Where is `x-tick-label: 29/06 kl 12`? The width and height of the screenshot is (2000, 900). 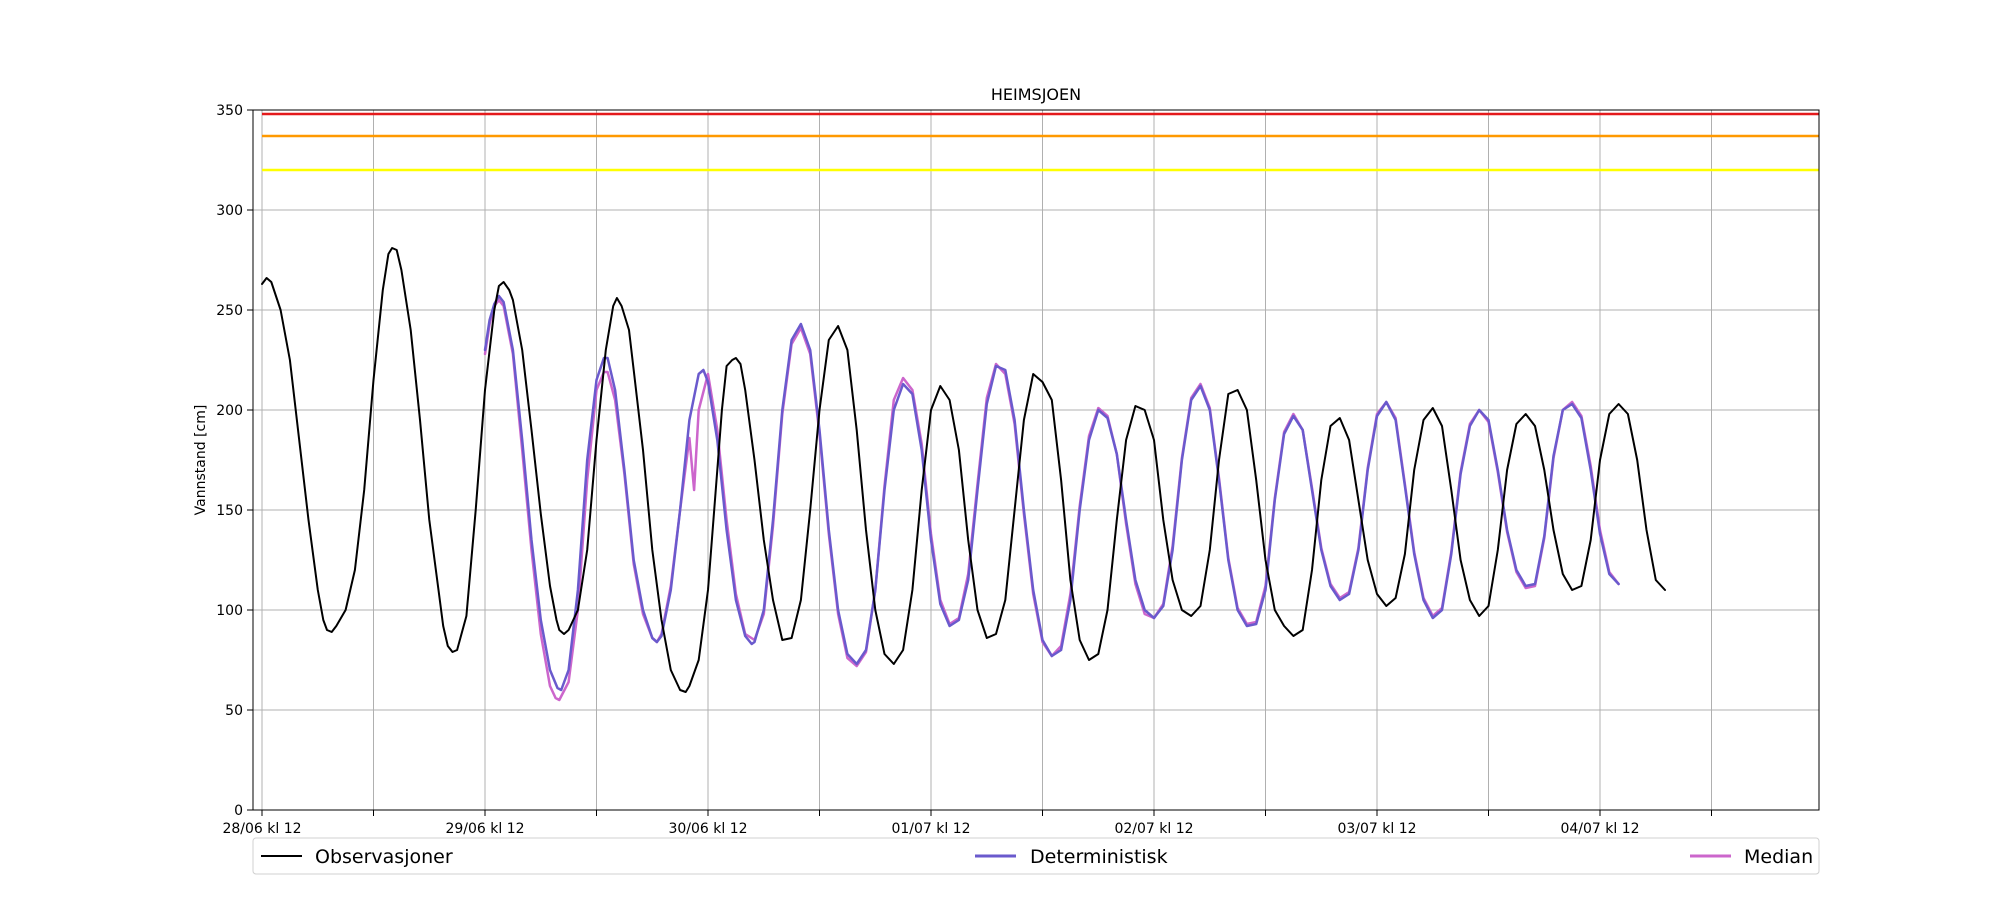
x-tick-label: 29/06 kl 12 is located at coordinates (484, 829).